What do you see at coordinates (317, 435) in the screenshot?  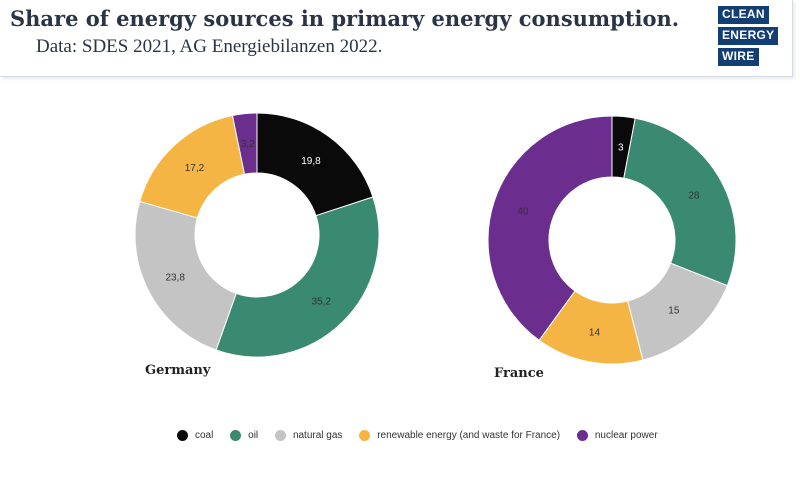 I see `legend-label-natural-gas: natural gas` at bounding box center [317, 435].